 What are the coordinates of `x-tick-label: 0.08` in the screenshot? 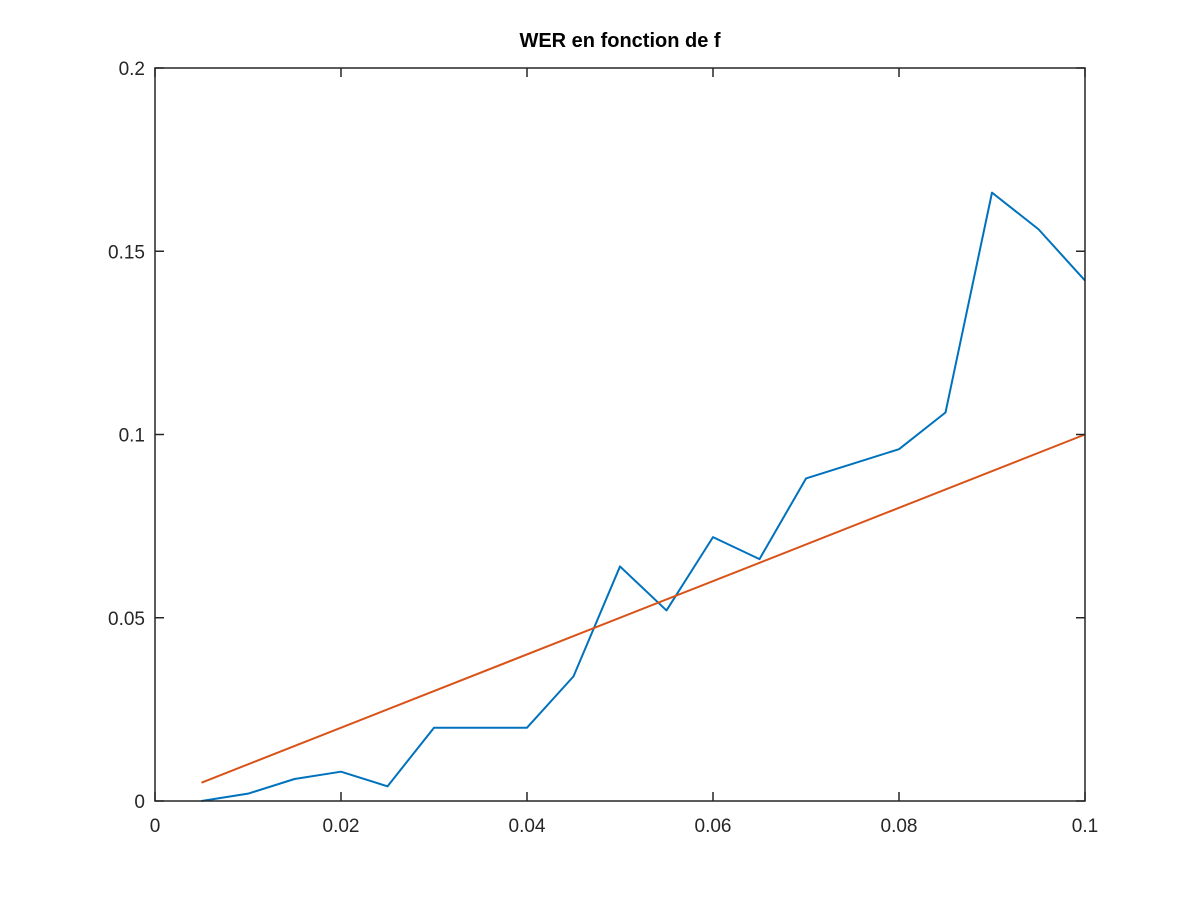 It's located at (899, 826).